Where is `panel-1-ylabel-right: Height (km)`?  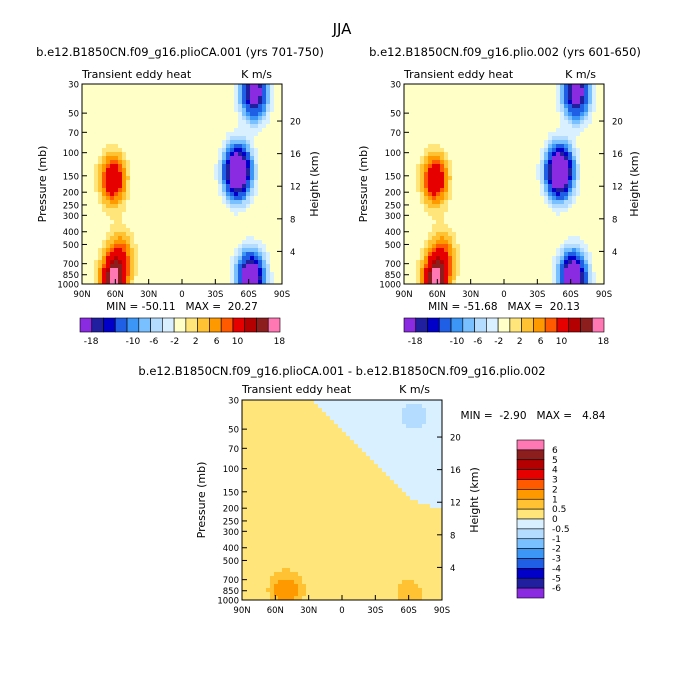 panel-1-ylabel-right: Height (km) is located at coordinates (314, 184).